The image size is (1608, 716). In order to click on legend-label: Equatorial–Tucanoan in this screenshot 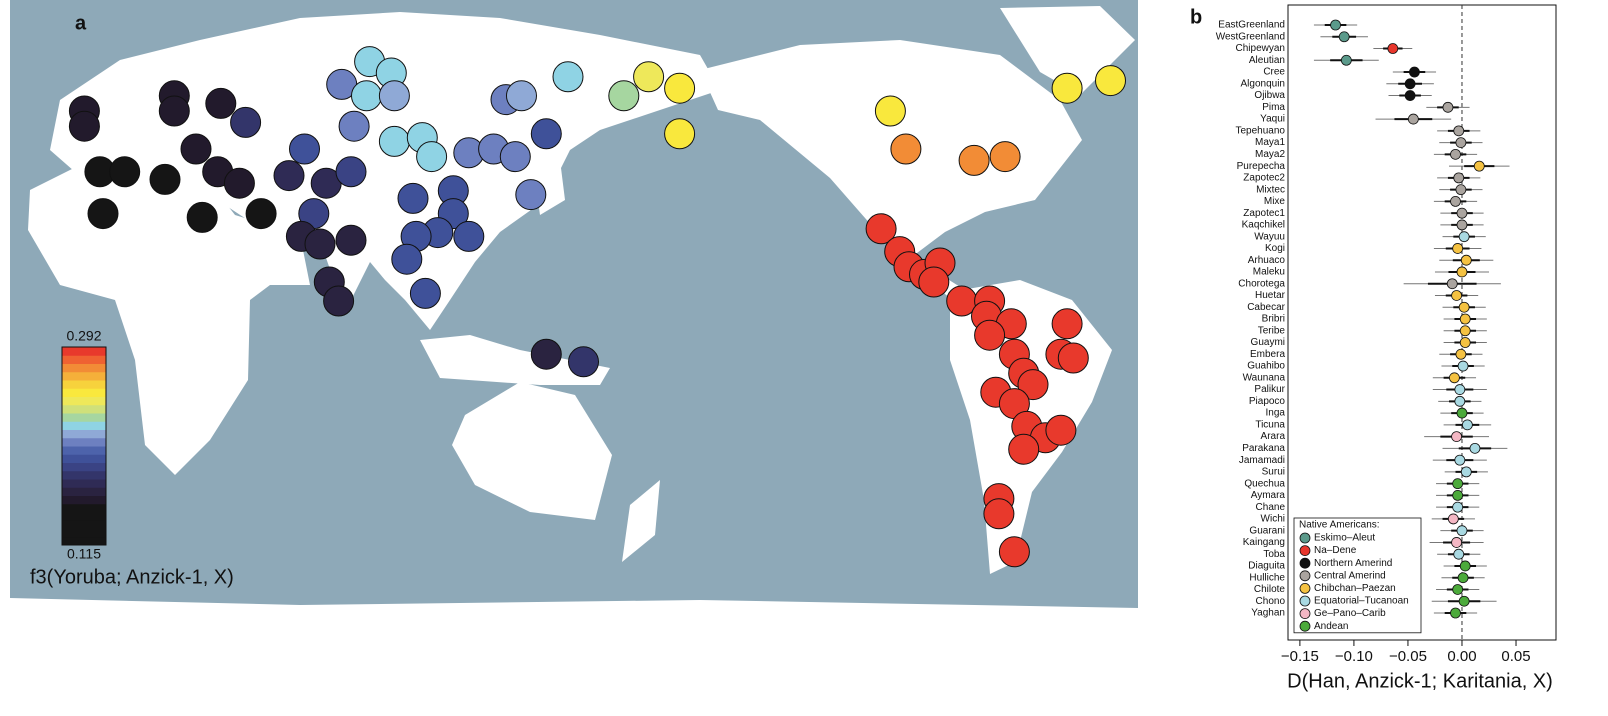, I will do `click(1361, 601)`.